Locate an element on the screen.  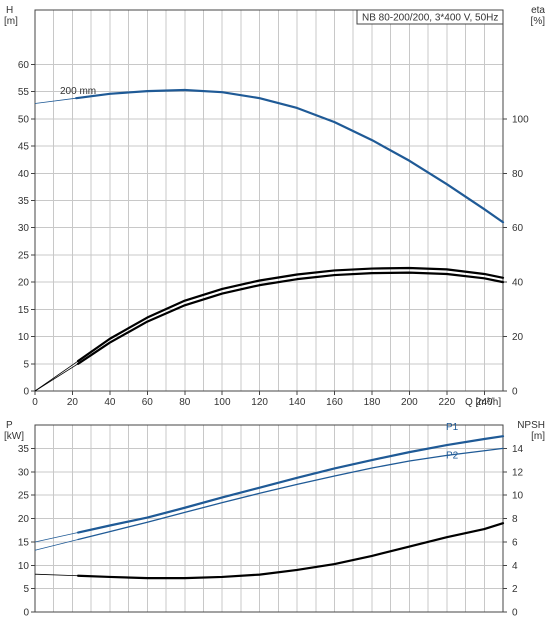
x-tick-label: 120 is located at coordinates (259, 402).